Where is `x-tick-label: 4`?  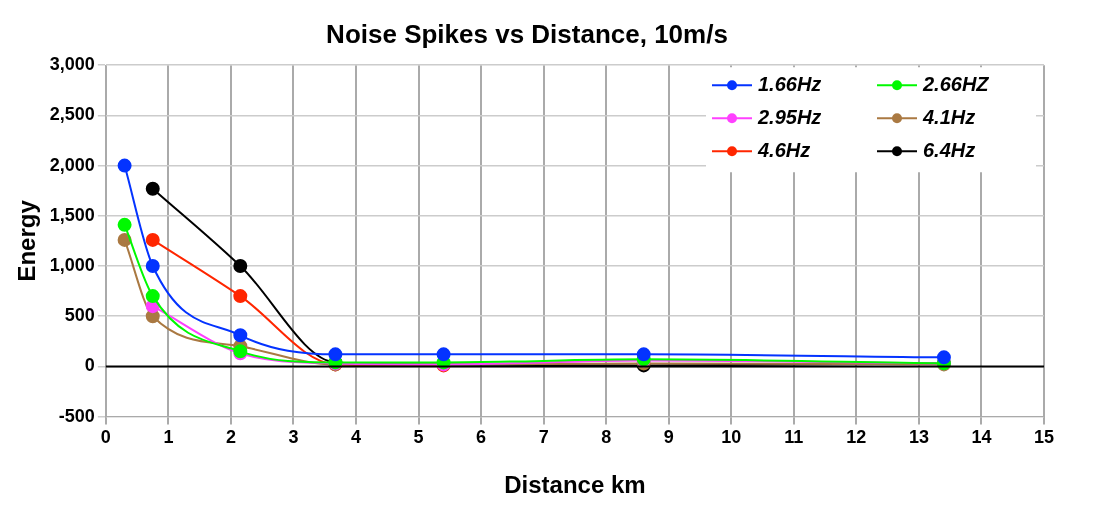 x-tick-label: 4 is located at coordinates (356, 437).